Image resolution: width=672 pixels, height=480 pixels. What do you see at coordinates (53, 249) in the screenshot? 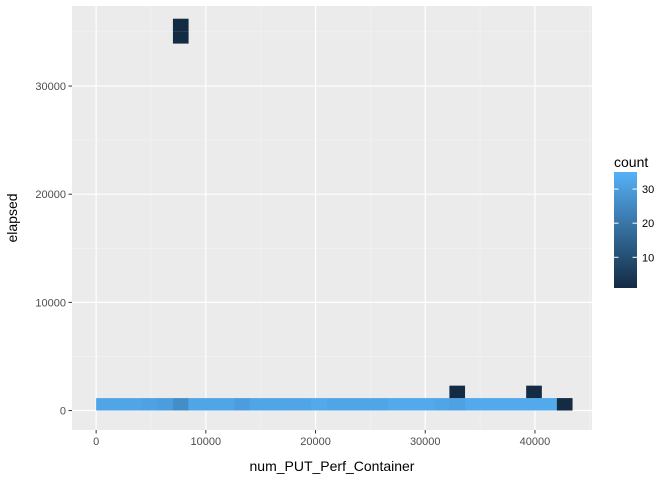
I see `y-axis: 0 10000 20000 30000` at bounding box center [53, 249].